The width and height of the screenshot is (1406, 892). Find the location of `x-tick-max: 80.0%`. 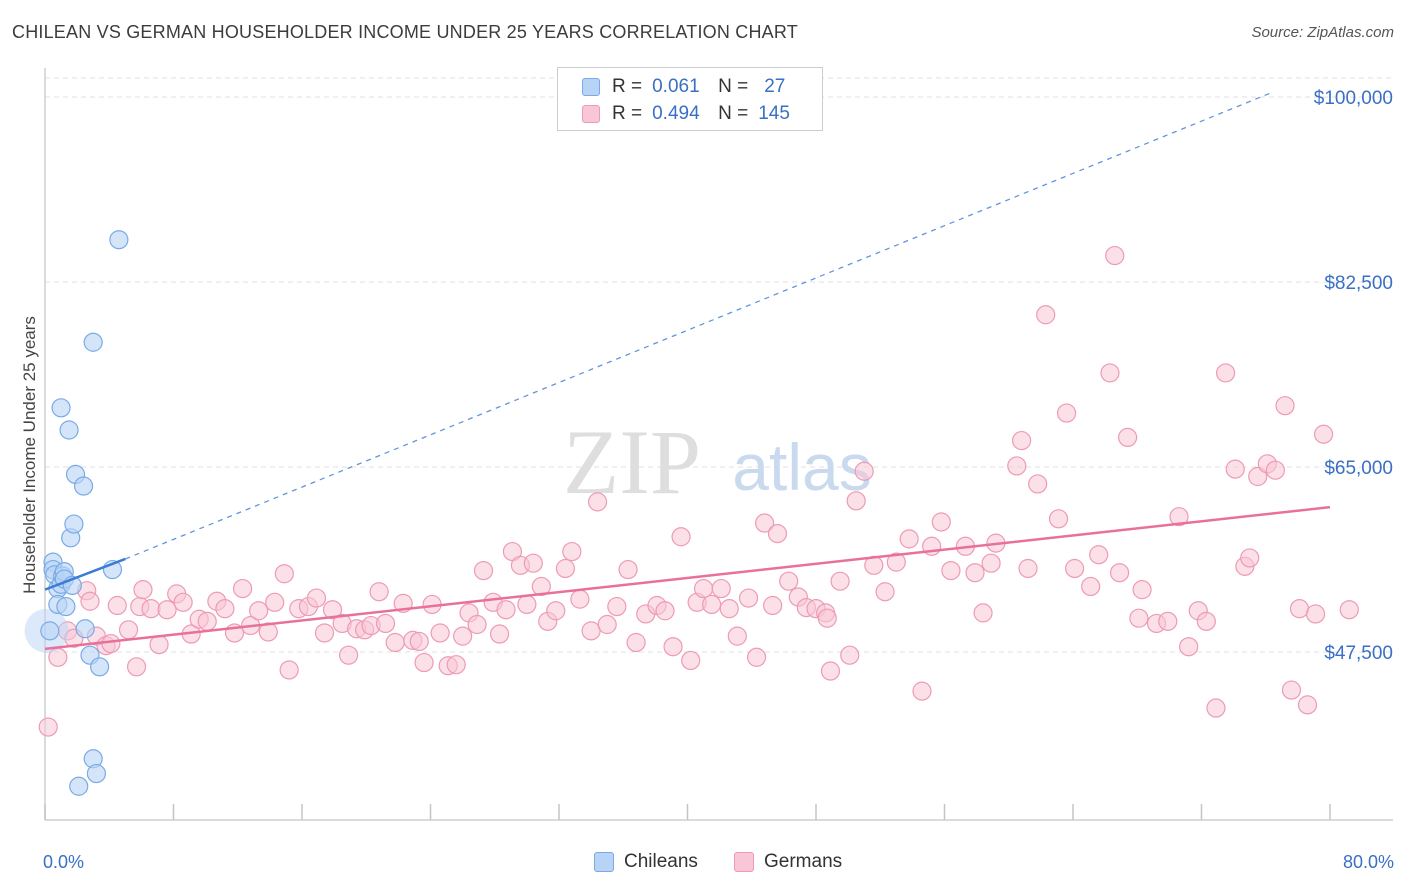

x-tick-max: 80.0% is located at coordinates (1368, 862).